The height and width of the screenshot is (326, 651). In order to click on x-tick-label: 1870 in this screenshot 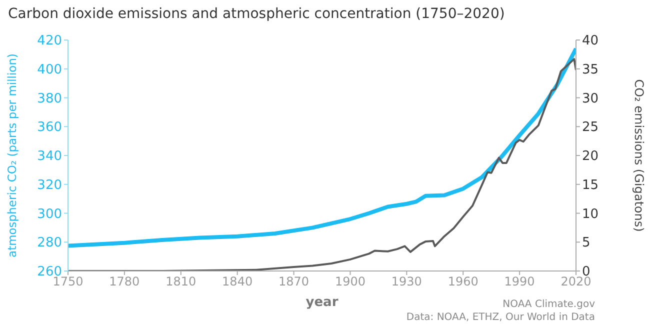, I will do `click(294, 281)`.